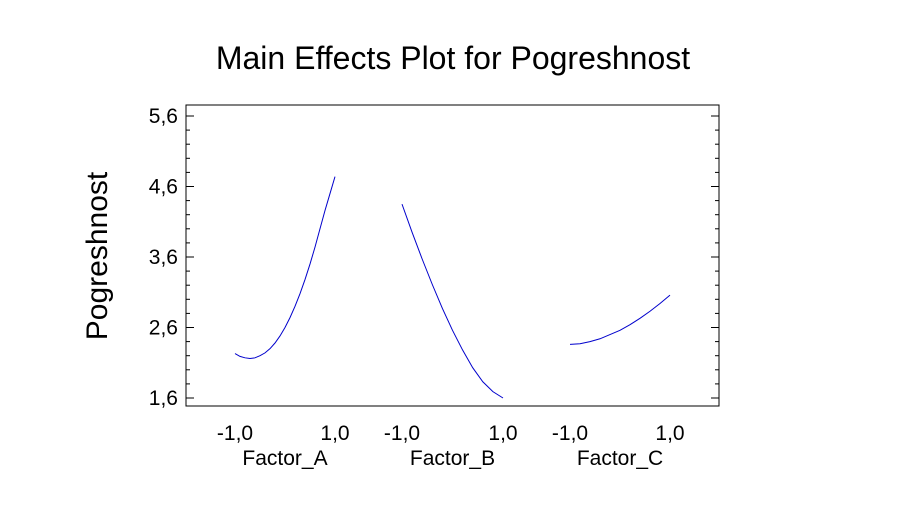  Describe the element at coordinates (284, 458) in the screenshot. I see `factor-label: Factor_A` at that location.